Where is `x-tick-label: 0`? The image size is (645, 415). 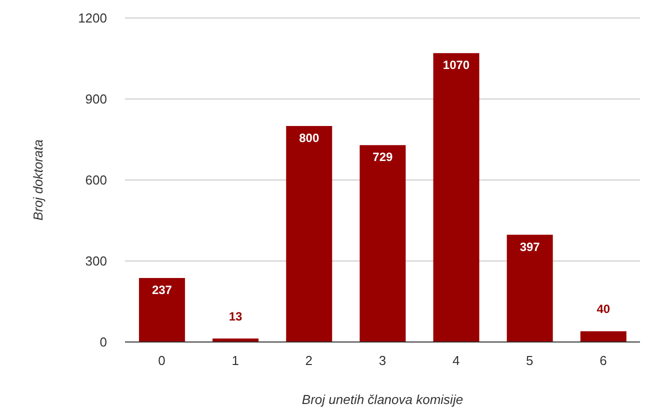 x-tick-label: 0 is located at coordinates (162, 360).